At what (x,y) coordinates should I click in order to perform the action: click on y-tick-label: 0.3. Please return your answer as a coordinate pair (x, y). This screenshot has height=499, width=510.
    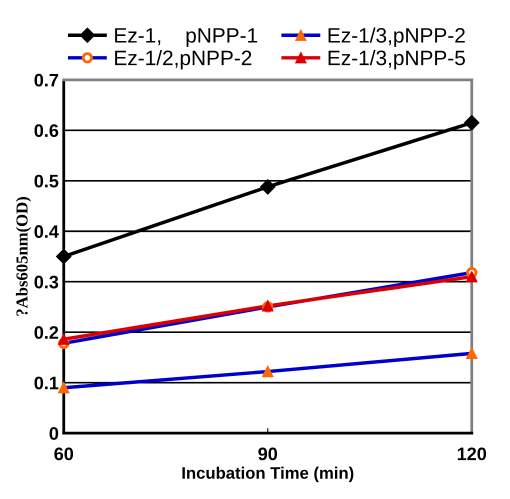
    Looking at the image, I should click on (46, 282).